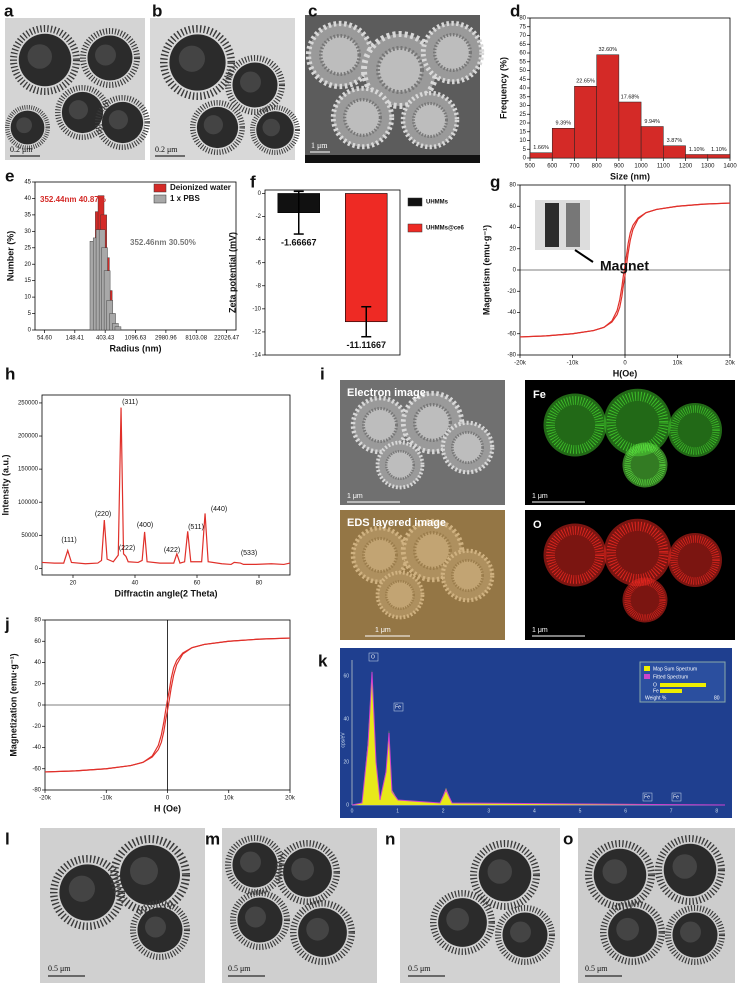 The image size is (738, 992). What do you see at coordinates (670, 677) in the screenshot?
I see `legend-label: Fitted Spectrum` at bounding box center [670, 677].